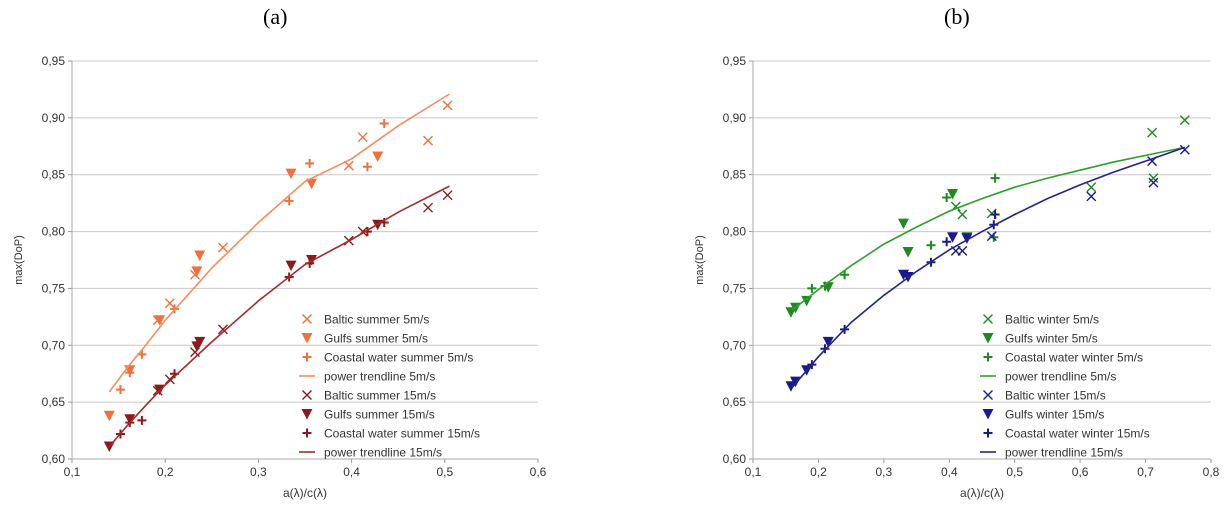 The image size is (1226, 508). Describe the element at coordinates (988, 433) in the screenshot. I see `legend-swatch-coastal-water-winter-15m-s` at that location.